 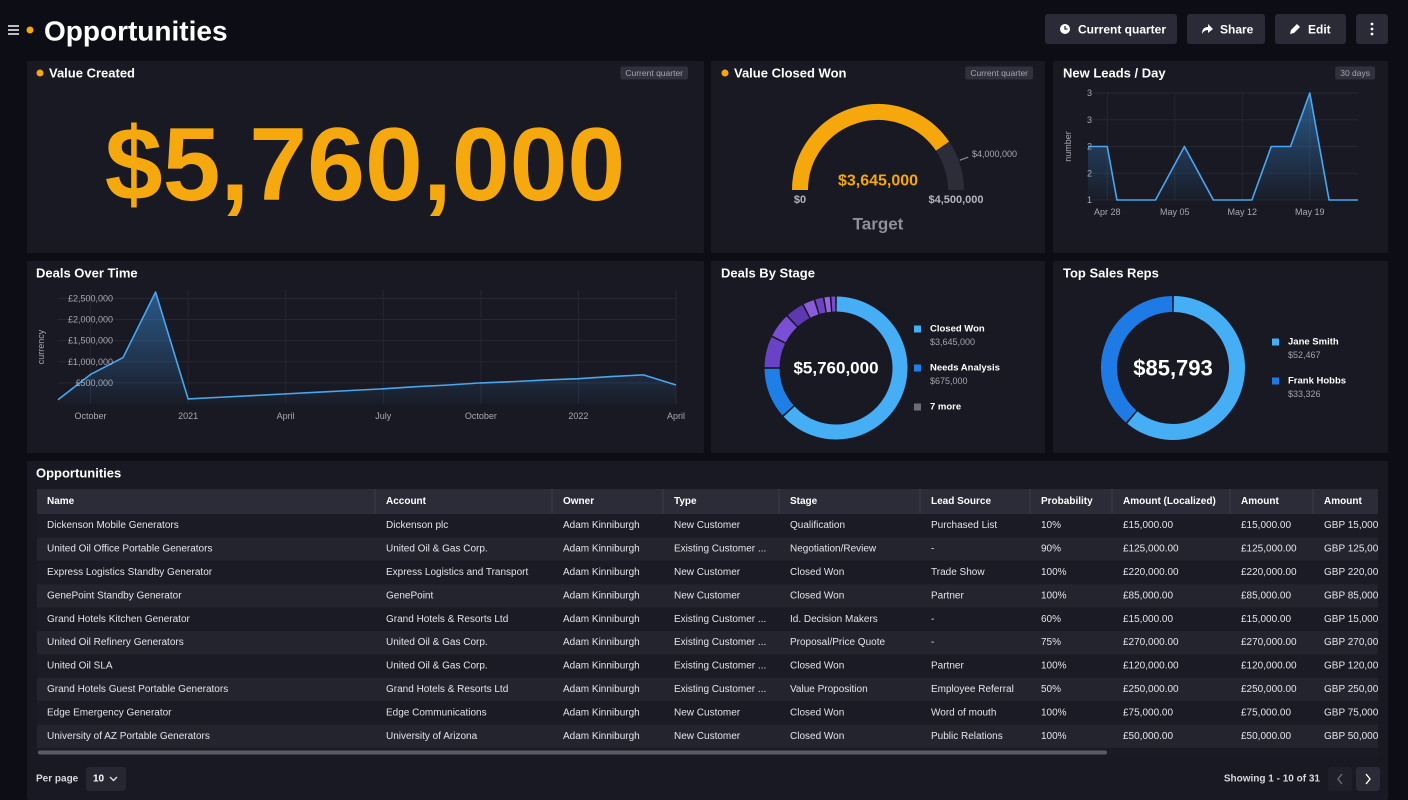 I want to click on table-cell: Negotiation/Review, so click(x=833, y=549).